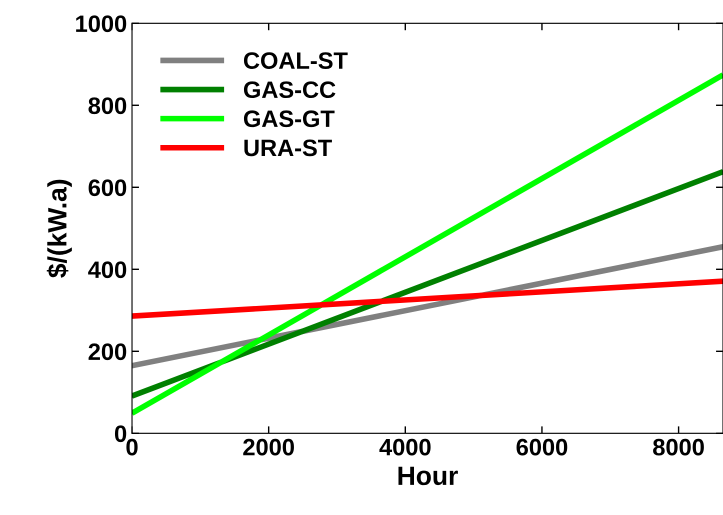 This screenshot has height=515, width=723. What do you see at coordinates (288, 148) in the screenshot?
I see `legend-label: URA-ST` at bounding box center [288, 148].